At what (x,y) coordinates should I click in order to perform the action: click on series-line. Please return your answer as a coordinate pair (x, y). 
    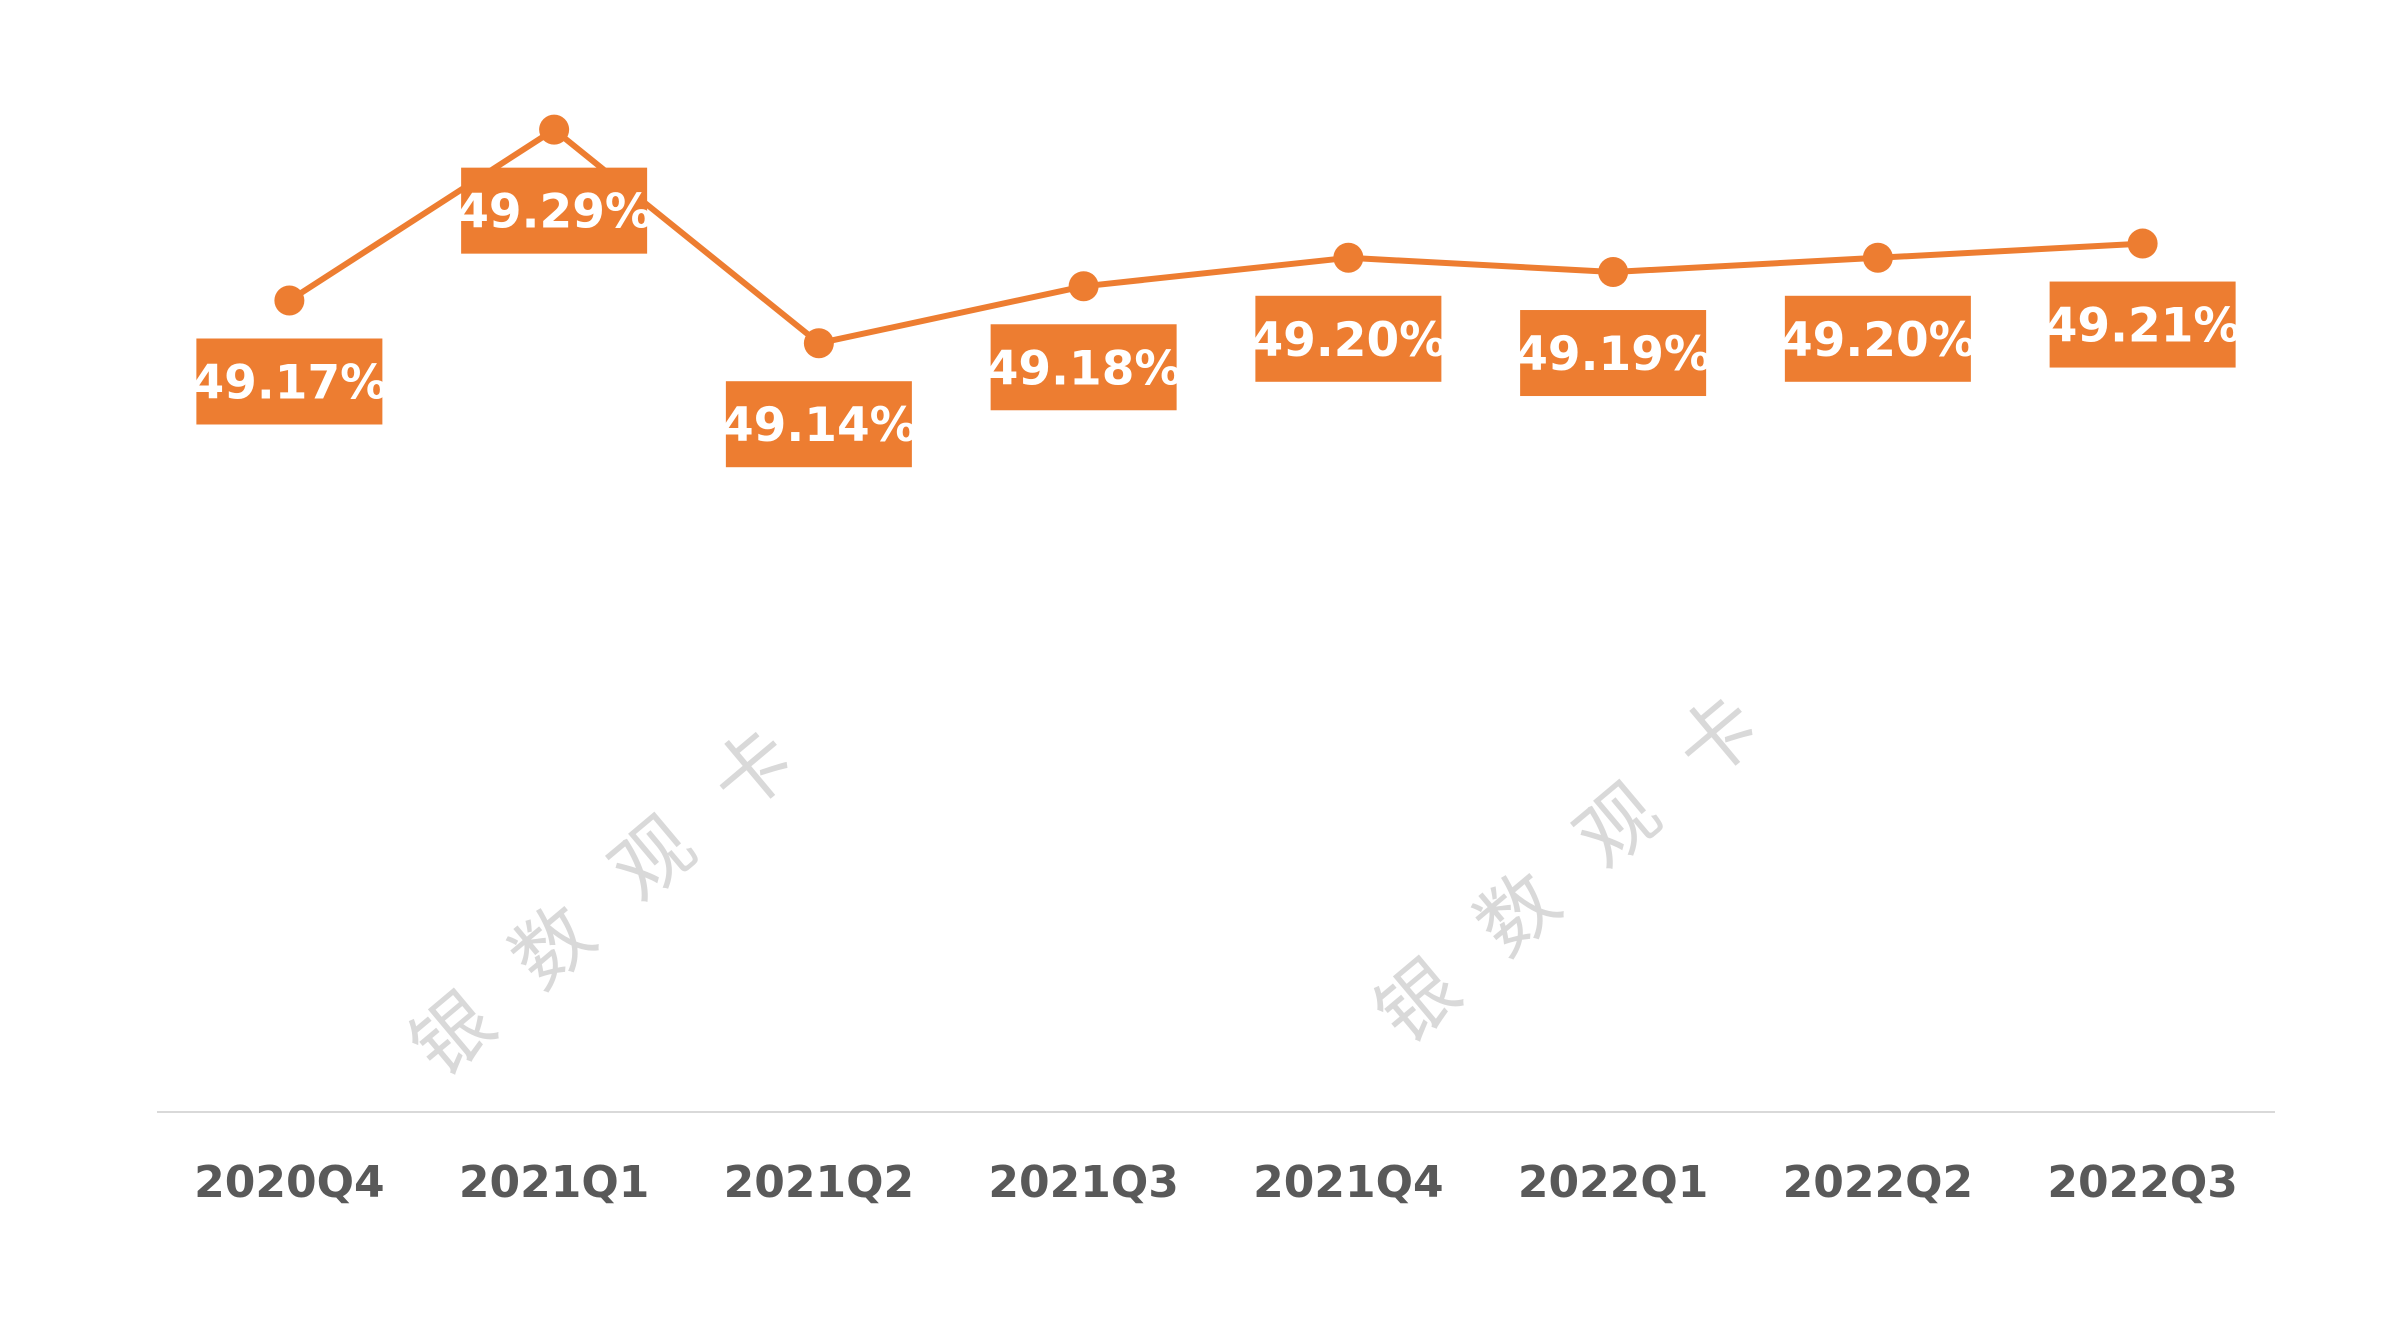
    Looking at the image, I should click on (1215, 236).